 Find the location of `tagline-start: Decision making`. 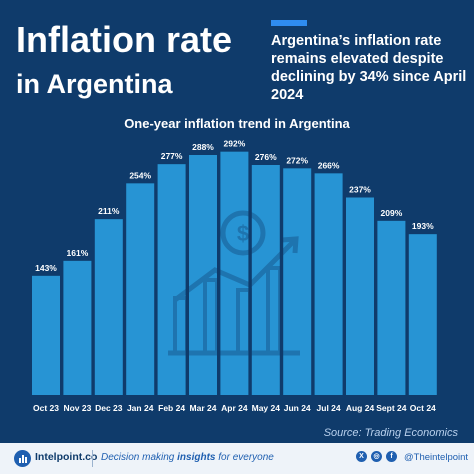

tagline-start: Decision making is located at coordinates (139, 457).